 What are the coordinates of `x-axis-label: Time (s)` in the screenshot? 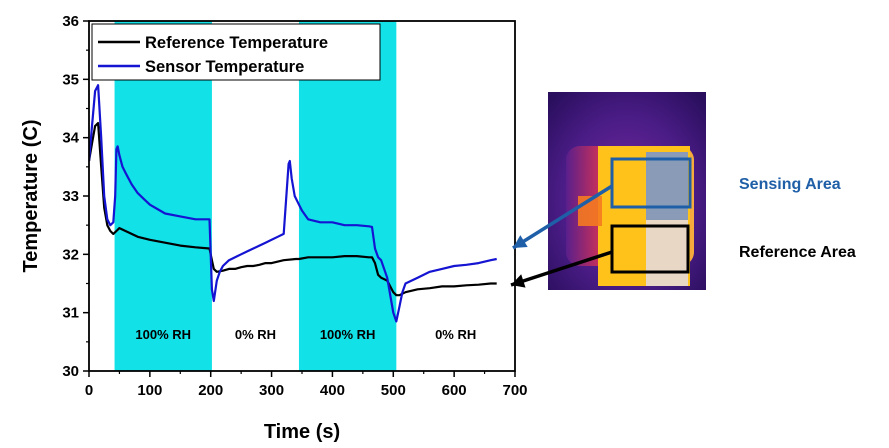 It's located at (302, 432).